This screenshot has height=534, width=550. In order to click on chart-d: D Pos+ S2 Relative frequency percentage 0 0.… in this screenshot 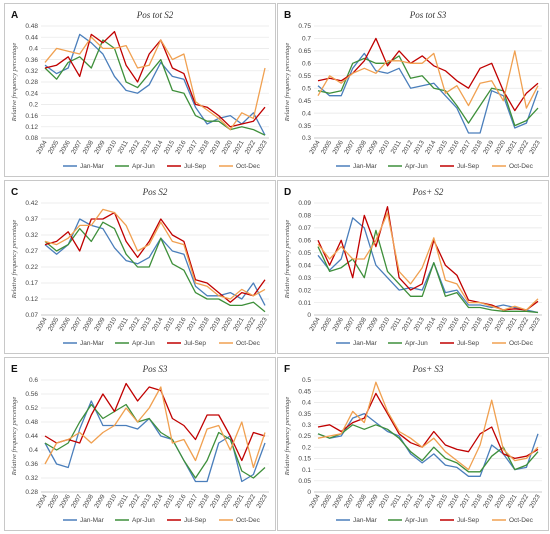, I will do `click(413, 267)`.